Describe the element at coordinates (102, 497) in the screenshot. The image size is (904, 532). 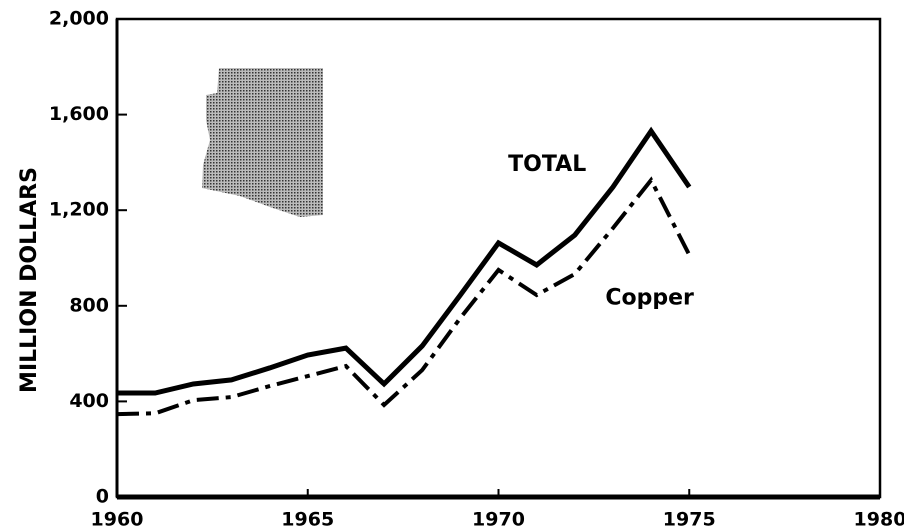
I see `y-tick-label: 0` at that location.